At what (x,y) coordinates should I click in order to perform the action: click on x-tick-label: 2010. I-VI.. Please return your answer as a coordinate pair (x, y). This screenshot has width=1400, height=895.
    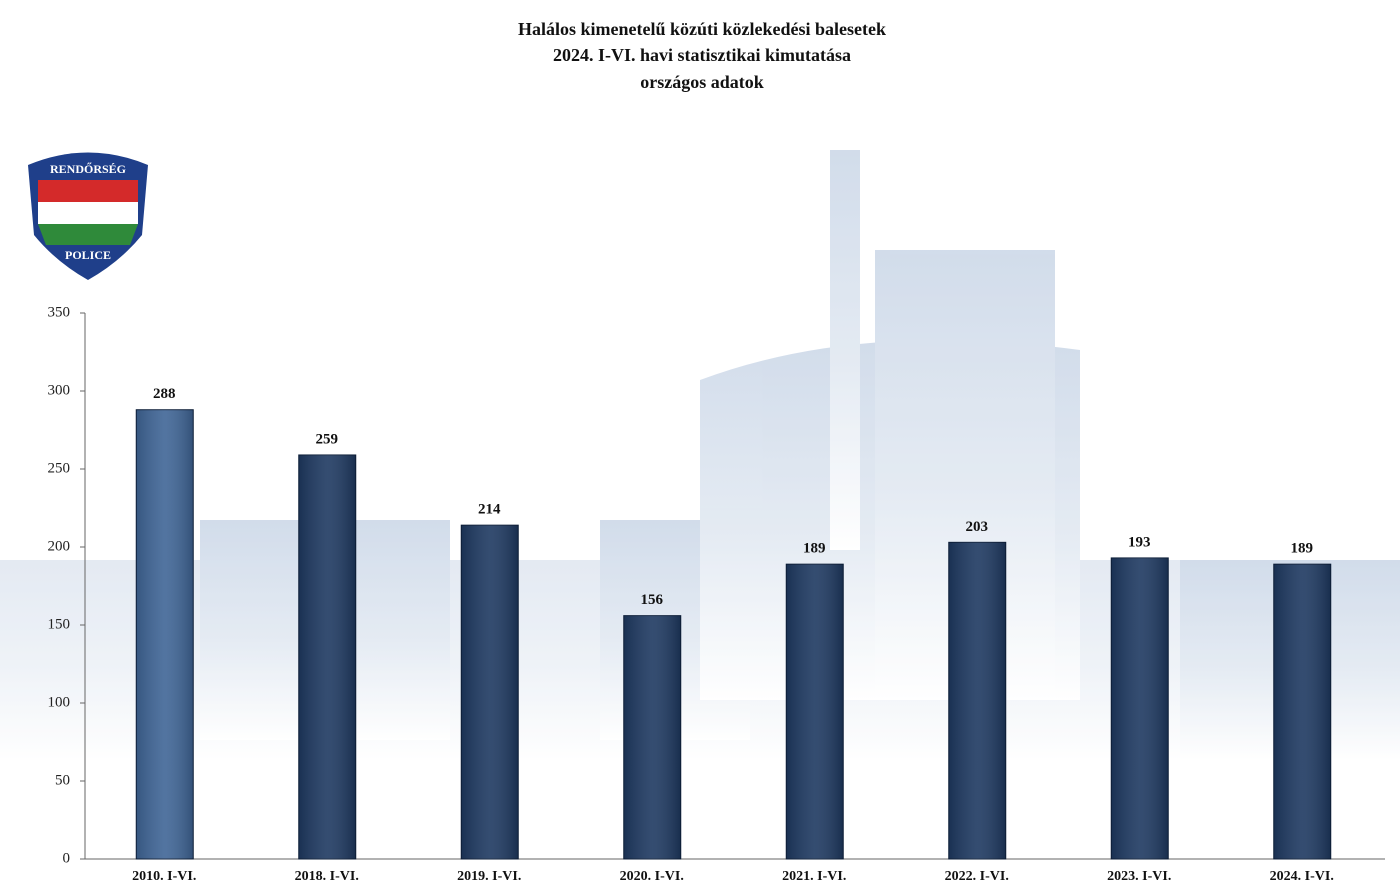
    Looking at the image, I should click on (164, 876).